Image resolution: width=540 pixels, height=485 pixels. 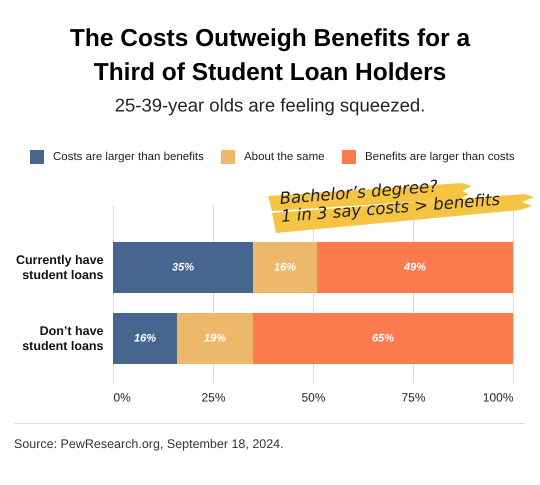 What do you see at coordinates (414, 267) in the screenshot?
I see `data-label: 49%` at bounding box center [414, 267].